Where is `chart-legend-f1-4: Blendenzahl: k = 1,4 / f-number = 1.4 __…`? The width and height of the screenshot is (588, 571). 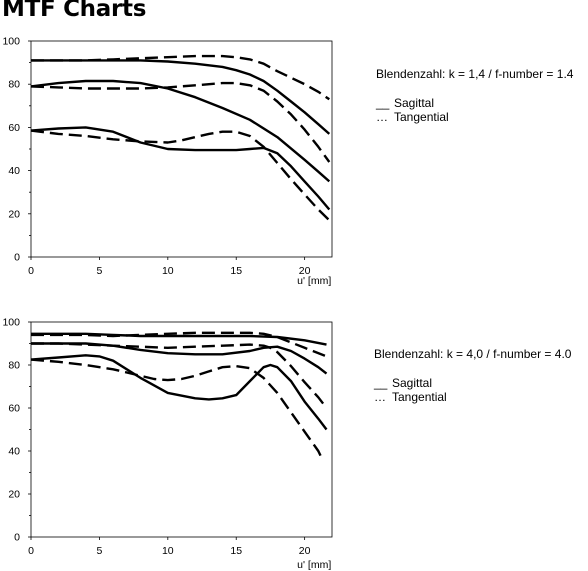 chart-legend-f1-4: Blendenzahl: k = 1,4 / f-number = 1.4 __… is located at coordinates (474, 95).